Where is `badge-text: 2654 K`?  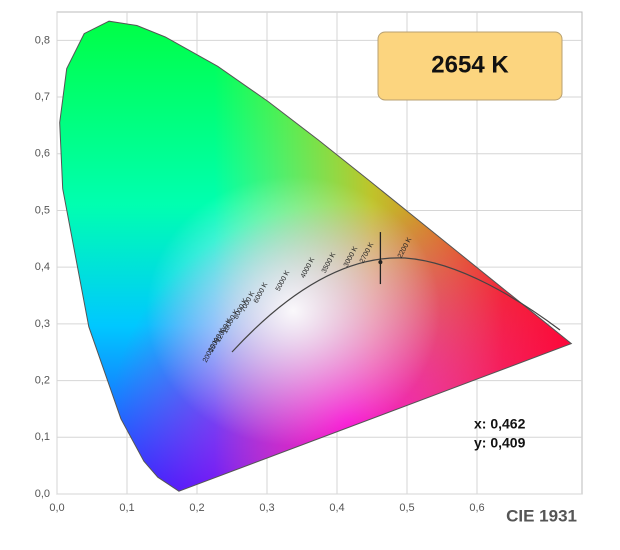
badge-text: 2654 K is located at coordinates (470, 64).